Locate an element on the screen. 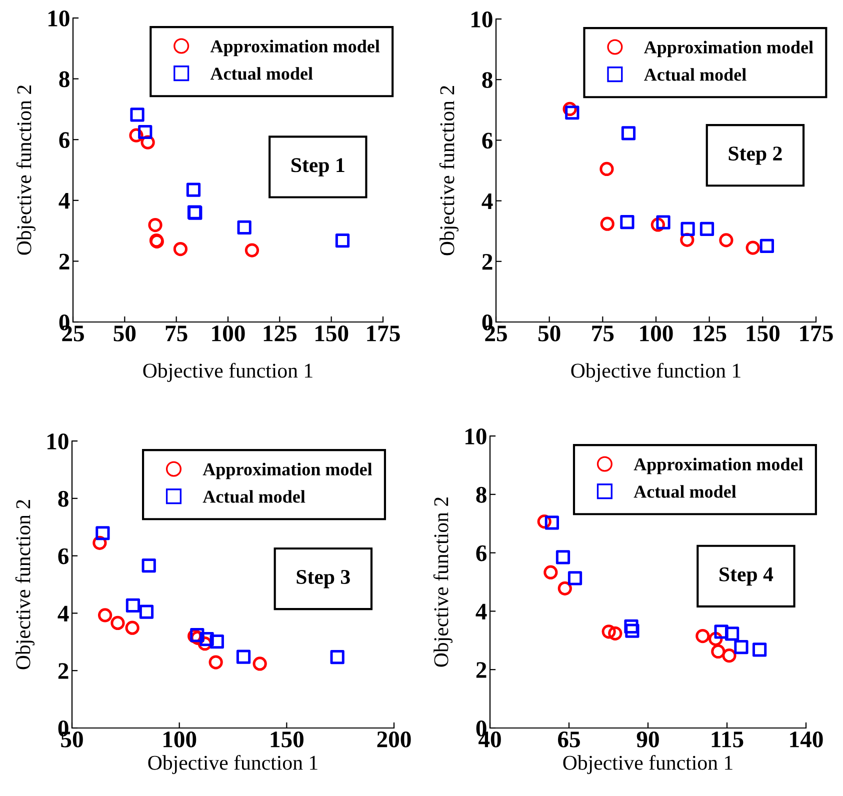 The height and width of the screenshot is (796, 843). annotation: Step 3 is located at coordinates (323, 579).